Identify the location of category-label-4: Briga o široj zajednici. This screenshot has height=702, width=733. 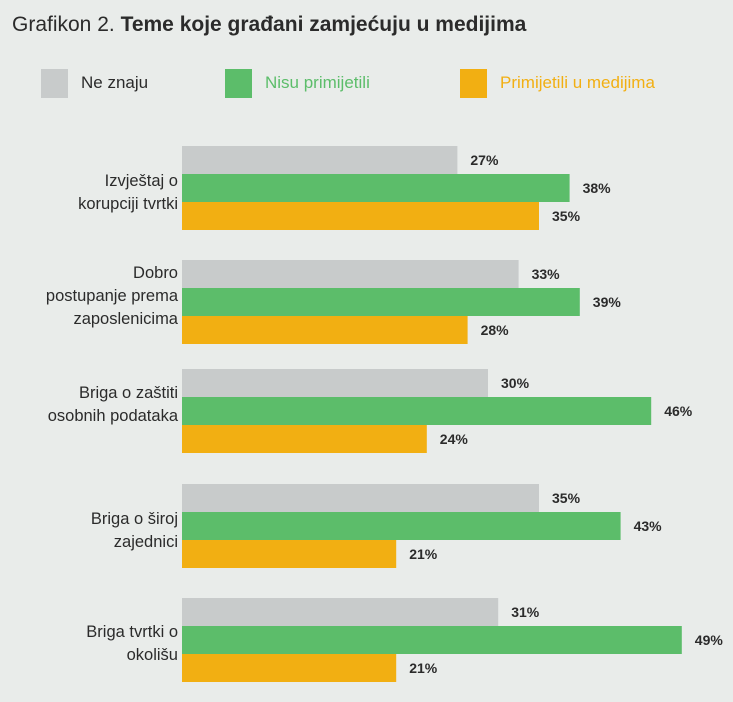
(134, 530).